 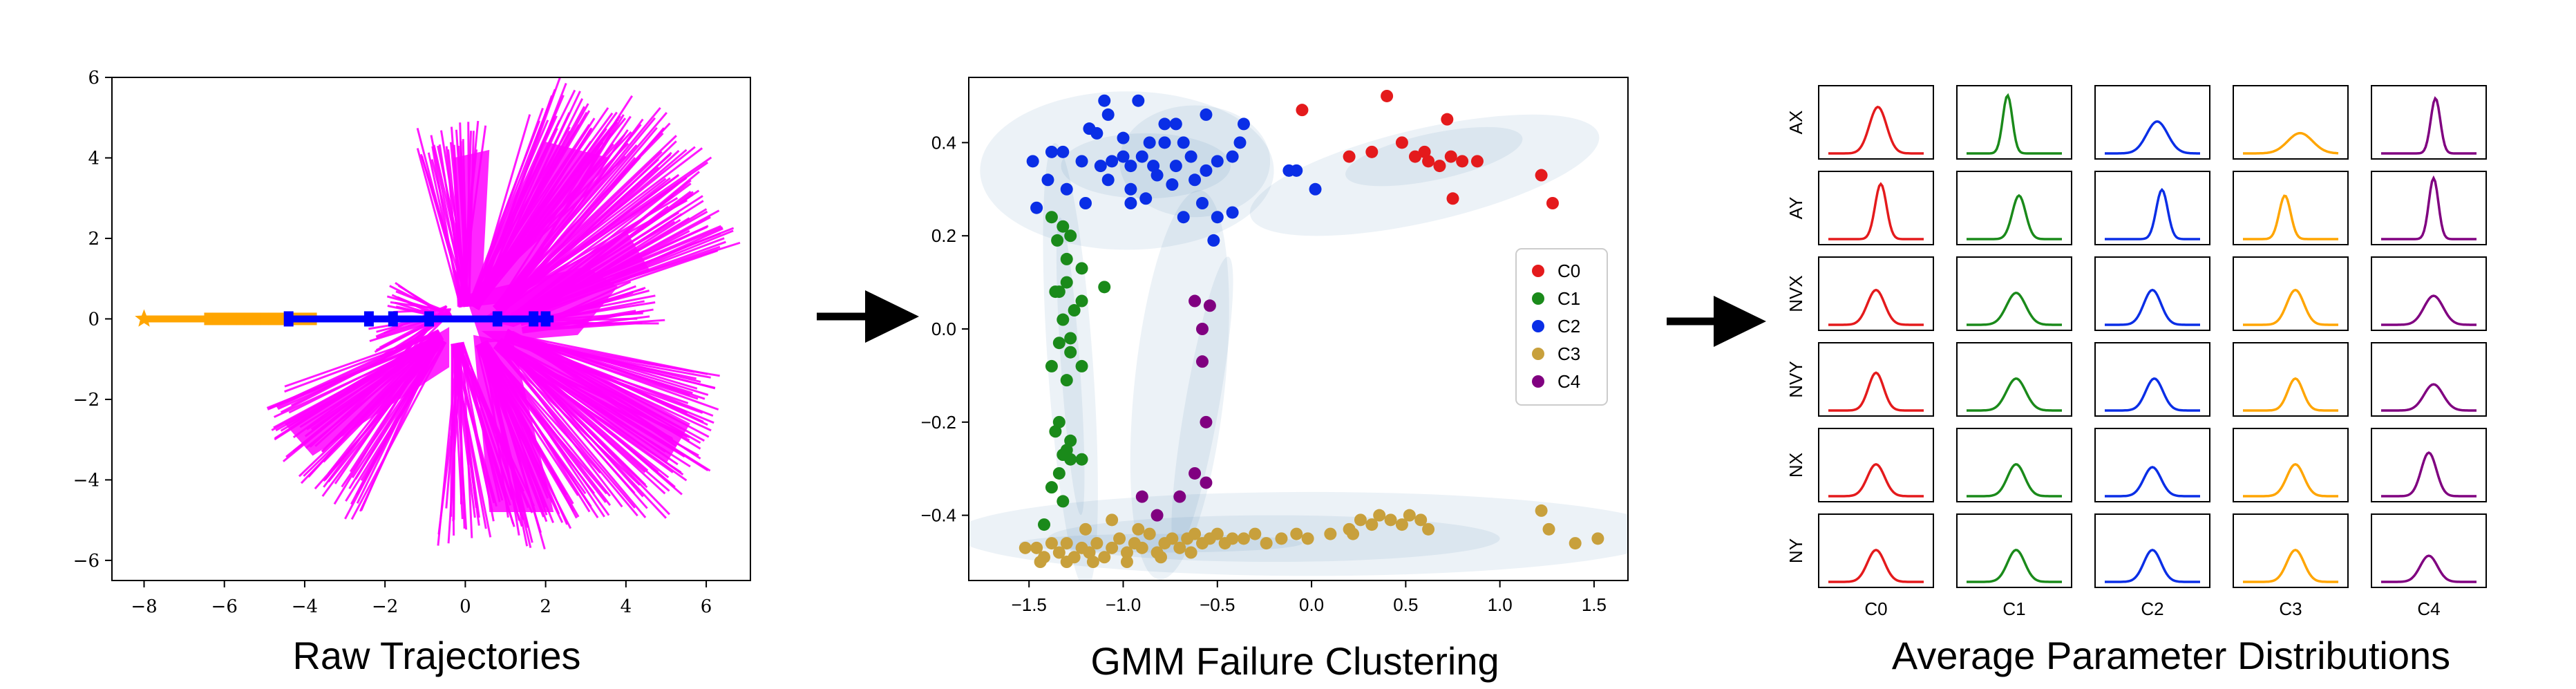 What do you see at coordinates (436, 655) in the screenshot?
I see `raw-trajectories-caption: Raw Trajectories` at bounding box center [436, 655].